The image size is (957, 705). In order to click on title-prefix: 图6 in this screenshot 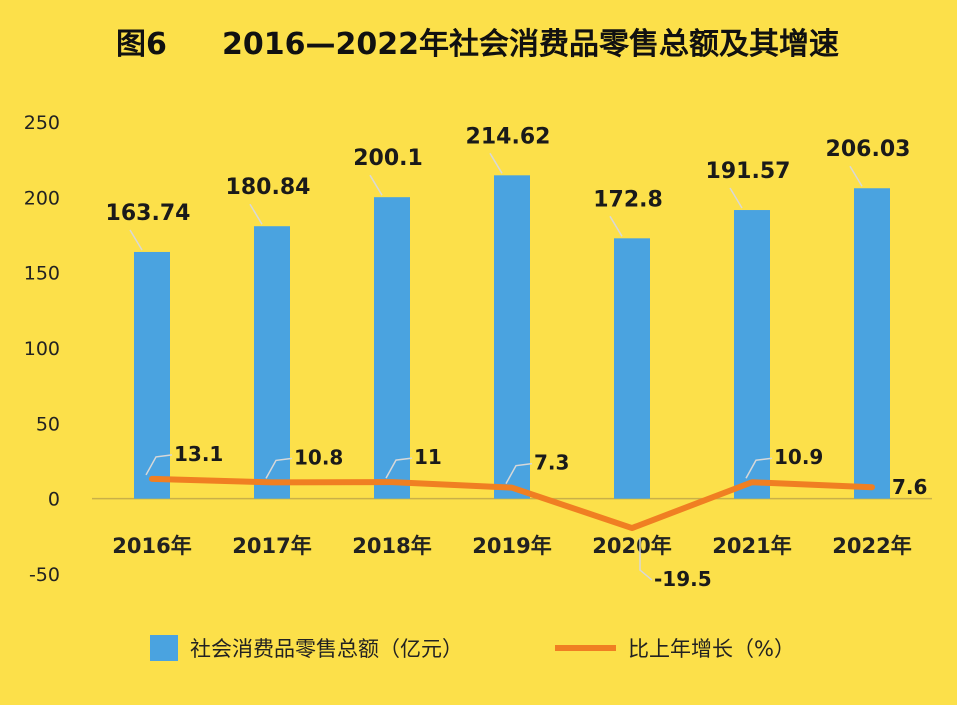, I will do `click(141, 44)`.